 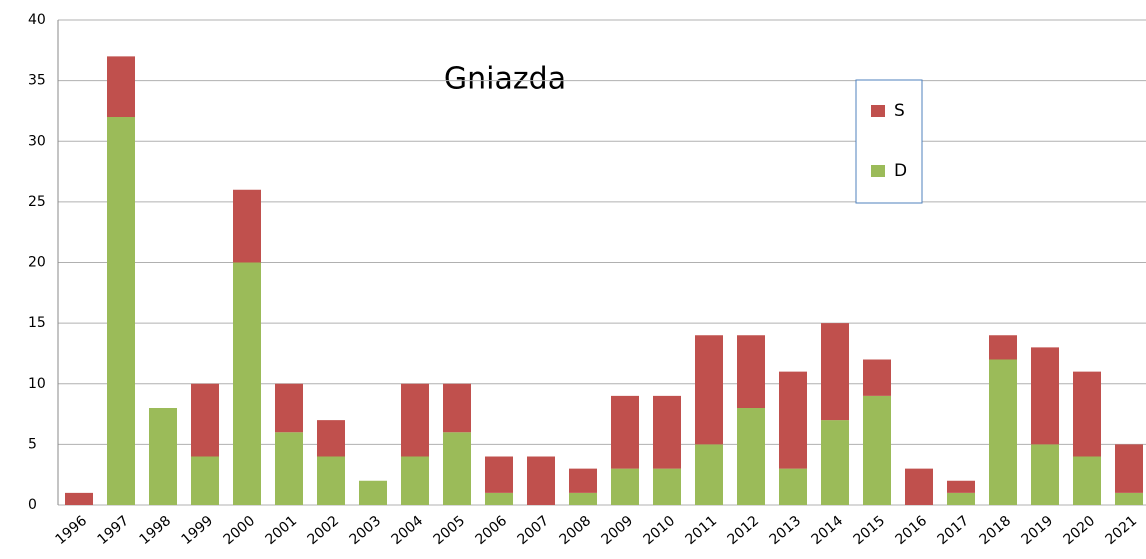 What do you see at coordinates (996, 530) in the screenshot?
I see `x-tick-label: 2018` at bounding box center [996, 530].